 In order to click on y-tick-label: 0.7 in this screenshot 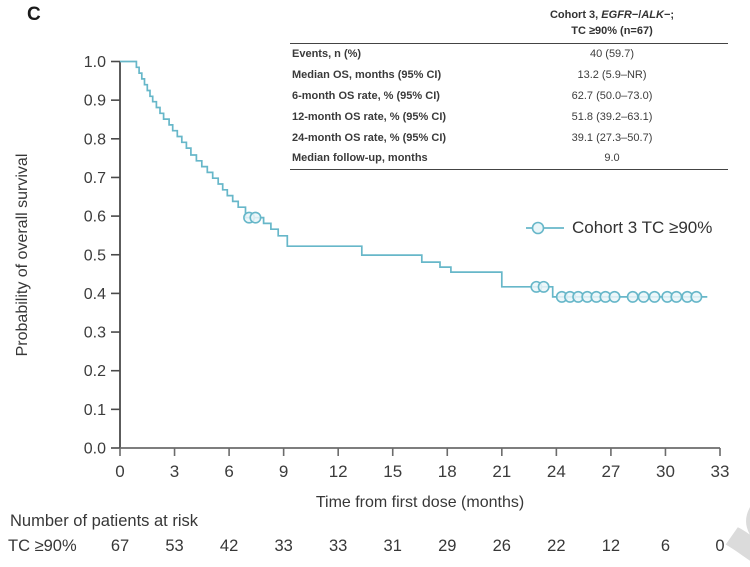, I will do `click(95, 178)`.